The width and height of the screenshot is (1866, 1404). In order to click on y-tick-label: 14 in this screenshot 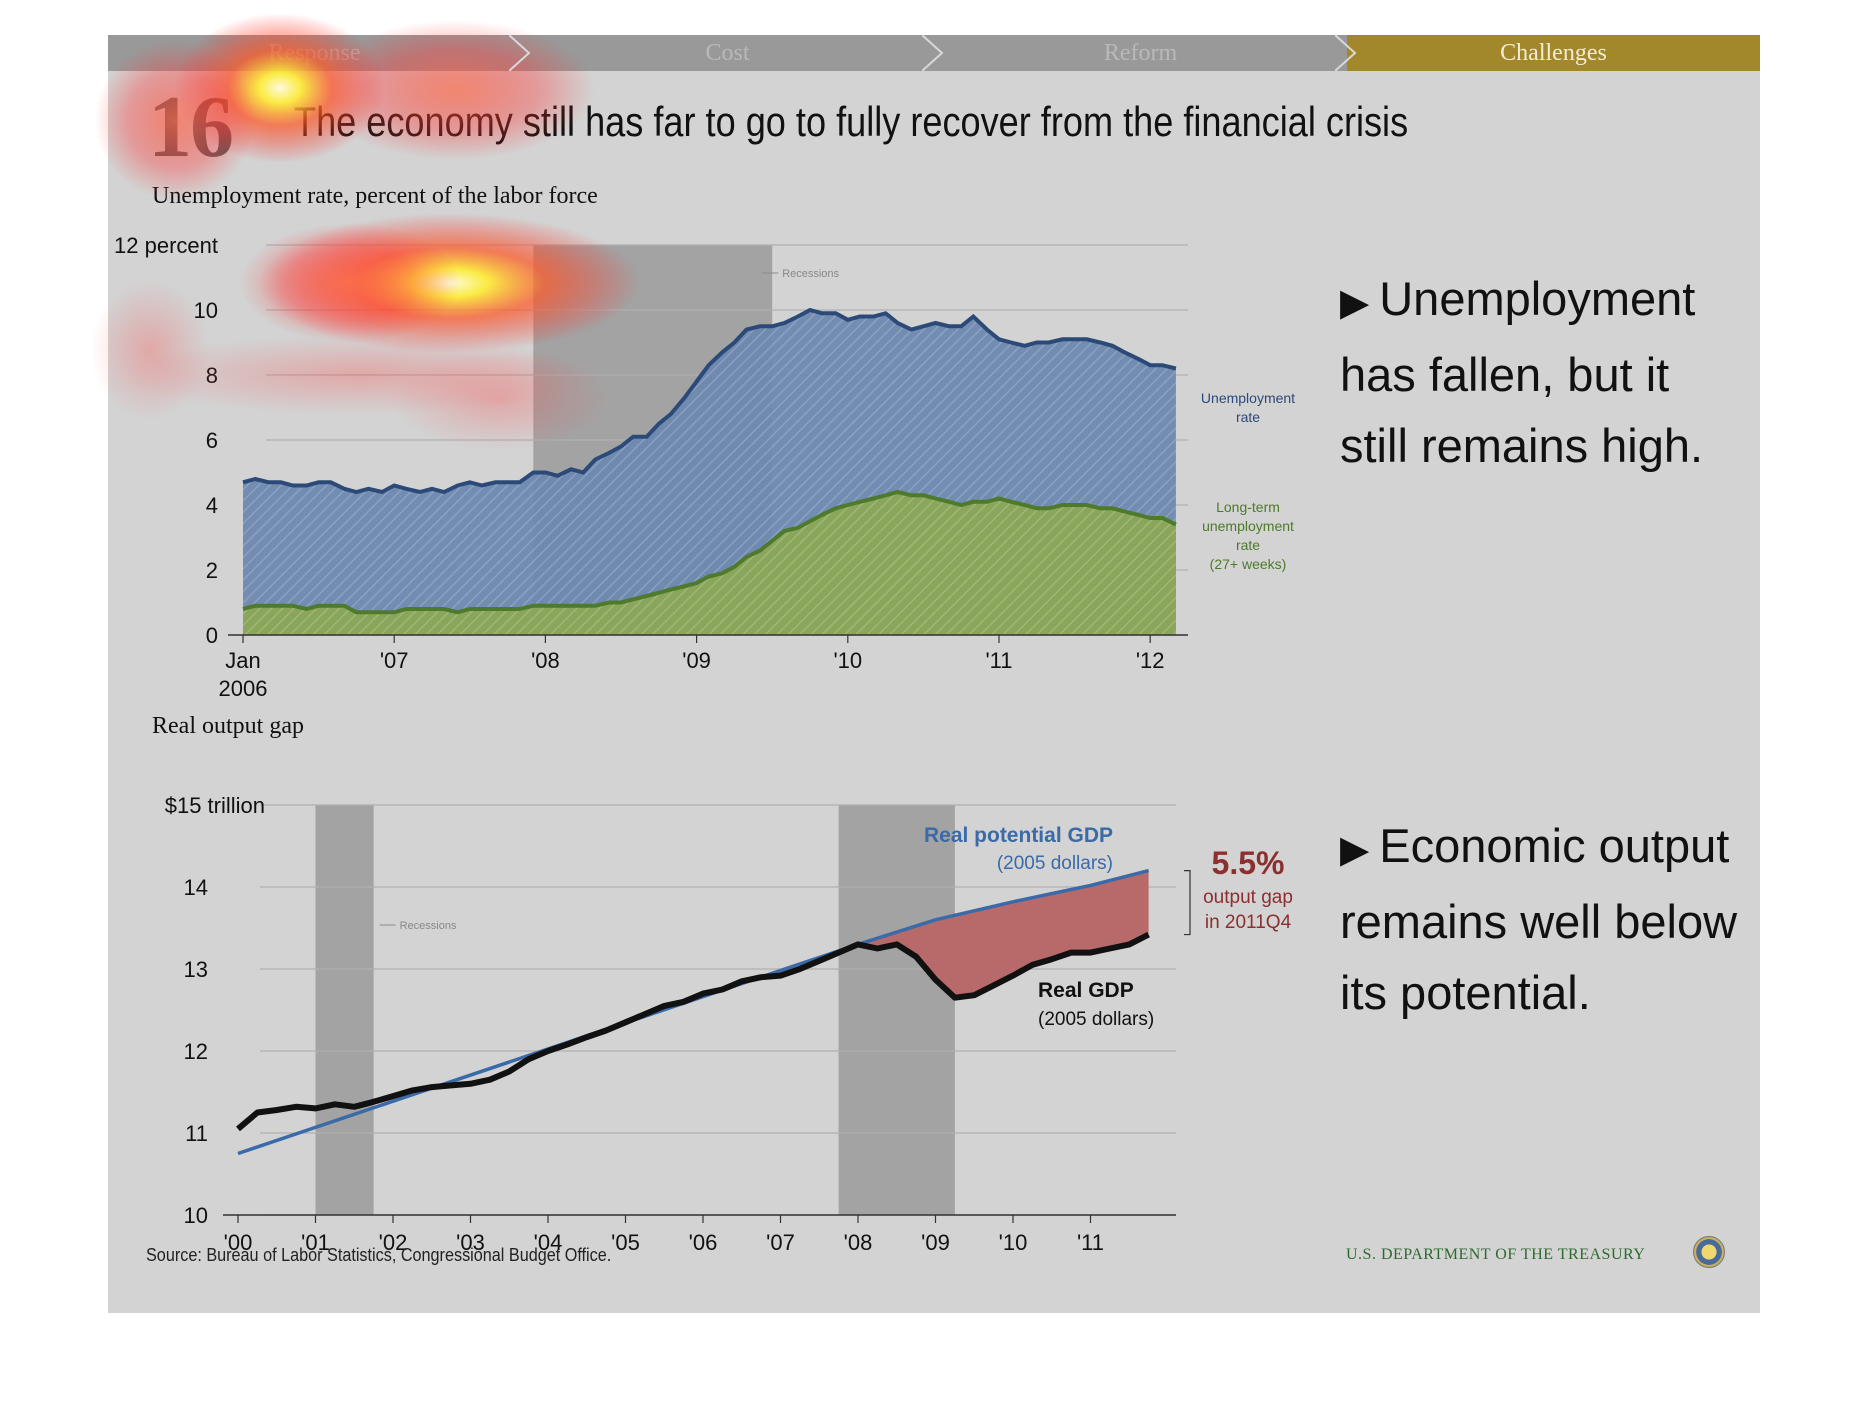, I will do `click(196, 887)`.